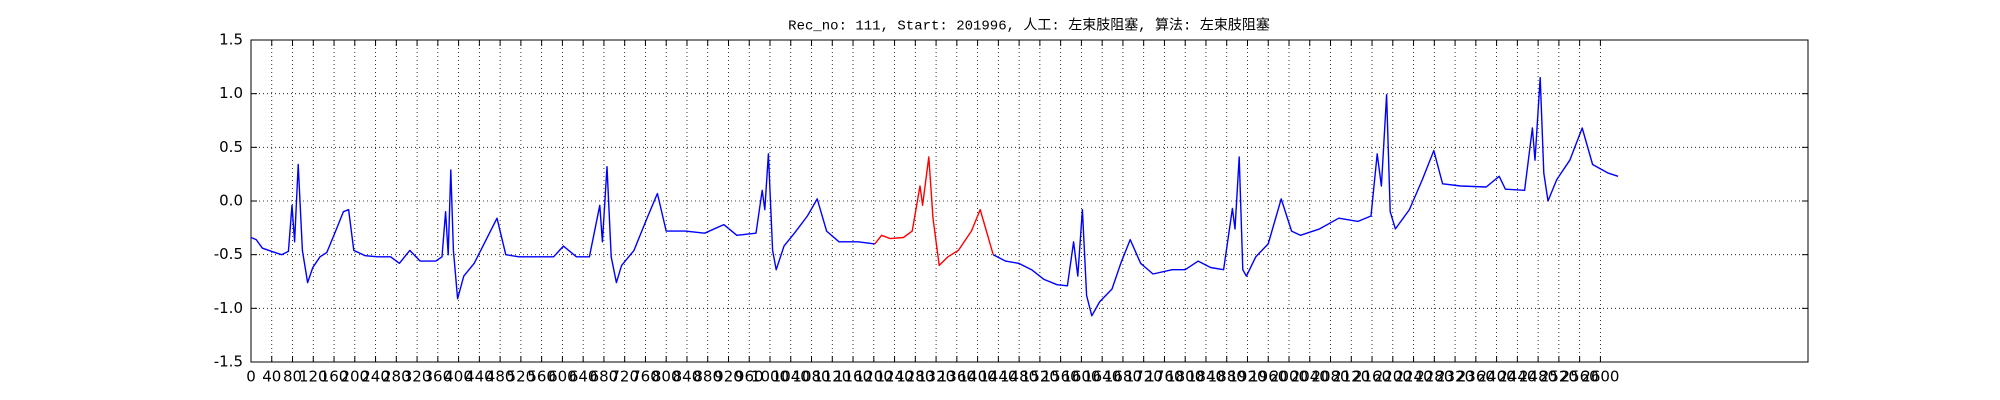 This screenshot has height=400, width=2000. Describe the element at coordinates (666, 377) in the screenshot. I see `x-tick-label: 800` at that location.